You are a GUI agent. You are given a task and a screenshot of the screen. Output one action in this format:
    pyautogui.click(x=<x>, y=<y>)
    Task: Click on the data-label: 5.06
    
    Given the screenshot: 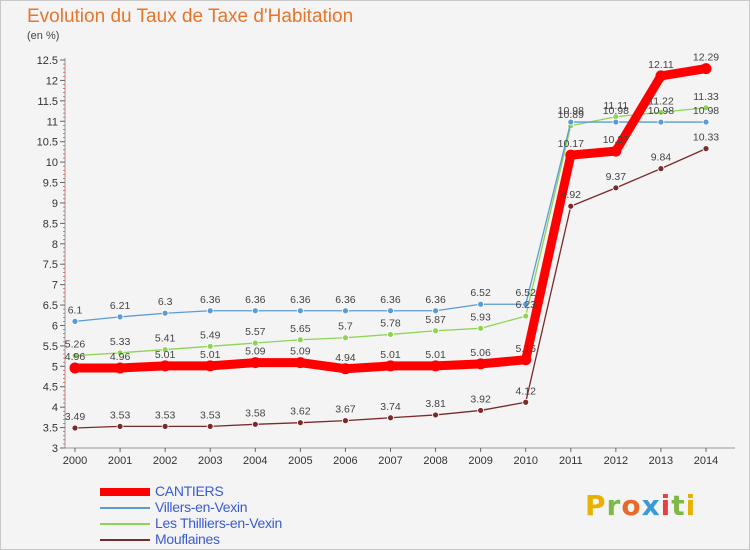 What is the action you would take?
    pyautogui.click(x=480, y=353)
    